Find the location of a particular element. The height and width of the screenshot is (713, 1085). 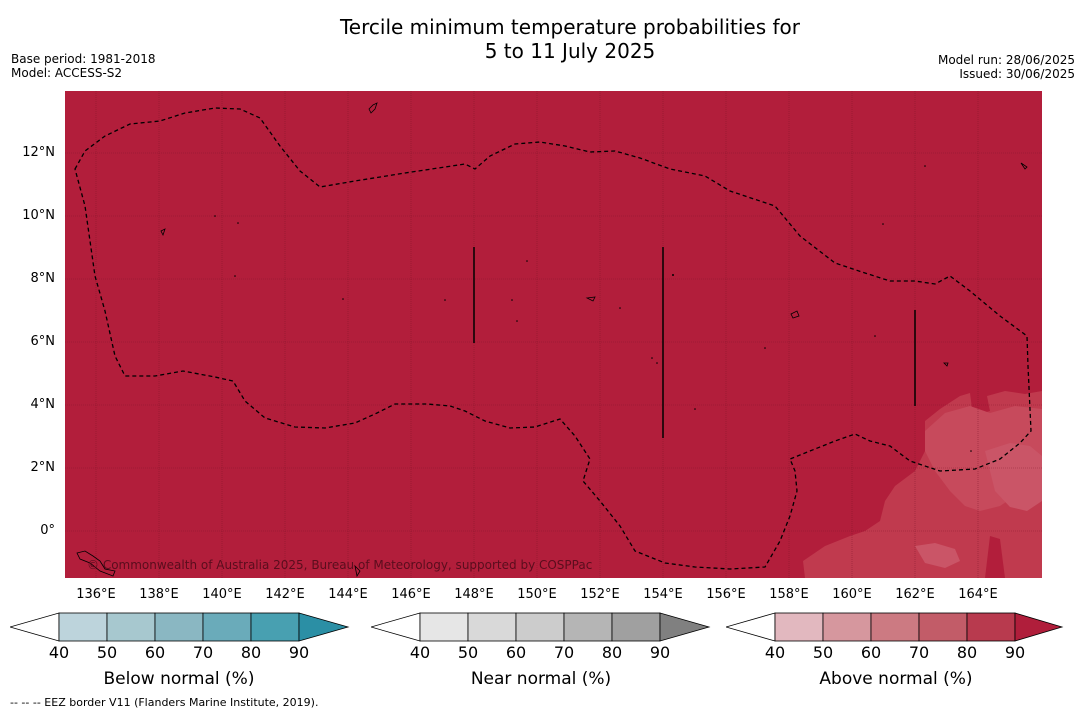

colorbar-title-below: Below normal (%) is located at coordinates (179, 679).